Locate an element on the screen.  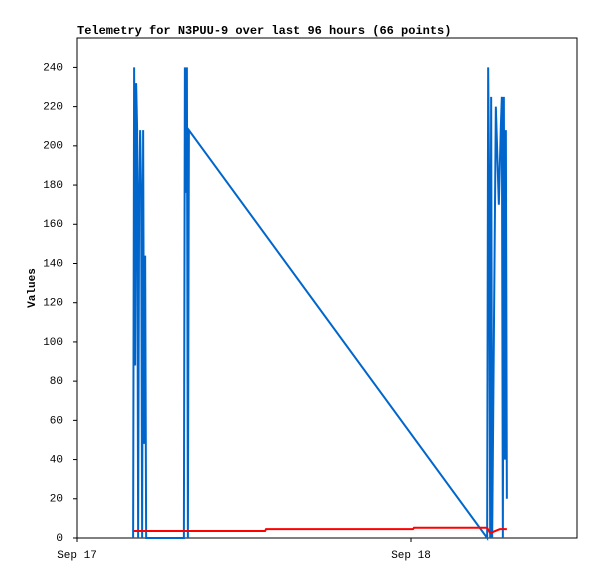
series-line is located at coordinates (320, 530).